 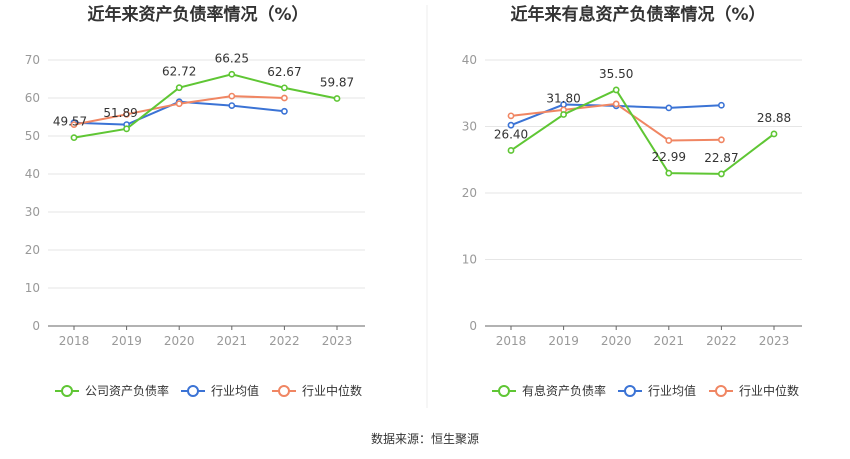 What do you see at coordinates (127, 390) in the screenshot?
I see `legend-label: 公司资产负债率` at bounding box center [127, 390].